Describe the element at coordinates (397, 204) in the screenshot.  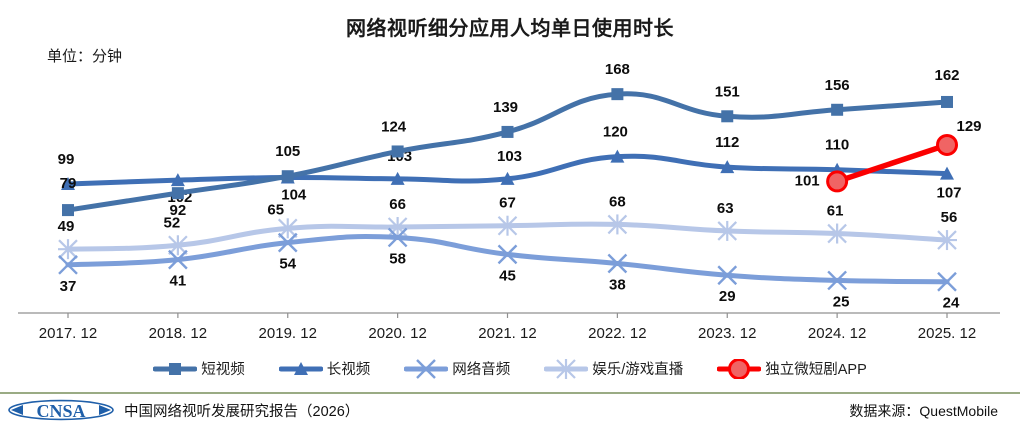
I see `data-label: 66` at that location.